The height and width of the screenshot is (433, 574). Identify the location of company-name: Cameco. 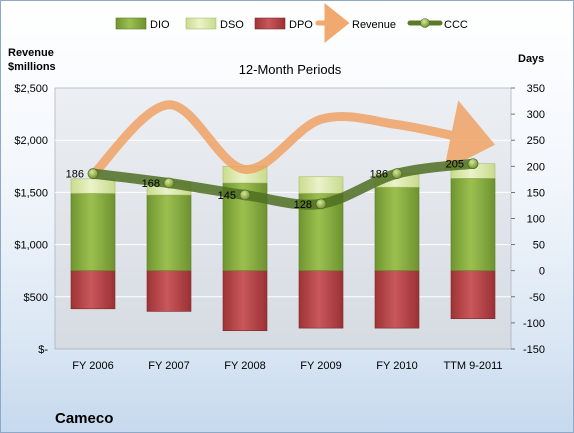
(84, 418).